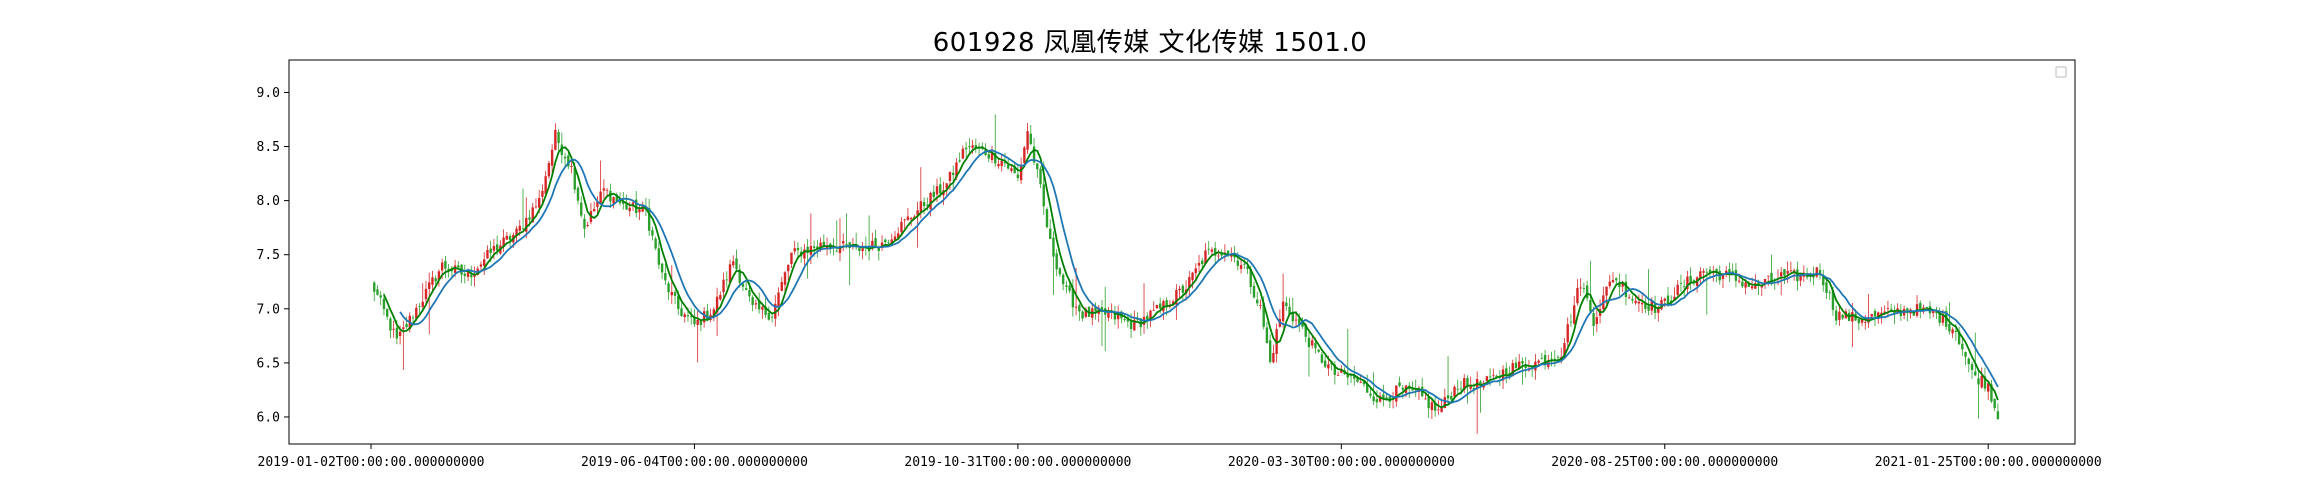  I want to click on y-tick-label: 7.0, so click(268, 309).